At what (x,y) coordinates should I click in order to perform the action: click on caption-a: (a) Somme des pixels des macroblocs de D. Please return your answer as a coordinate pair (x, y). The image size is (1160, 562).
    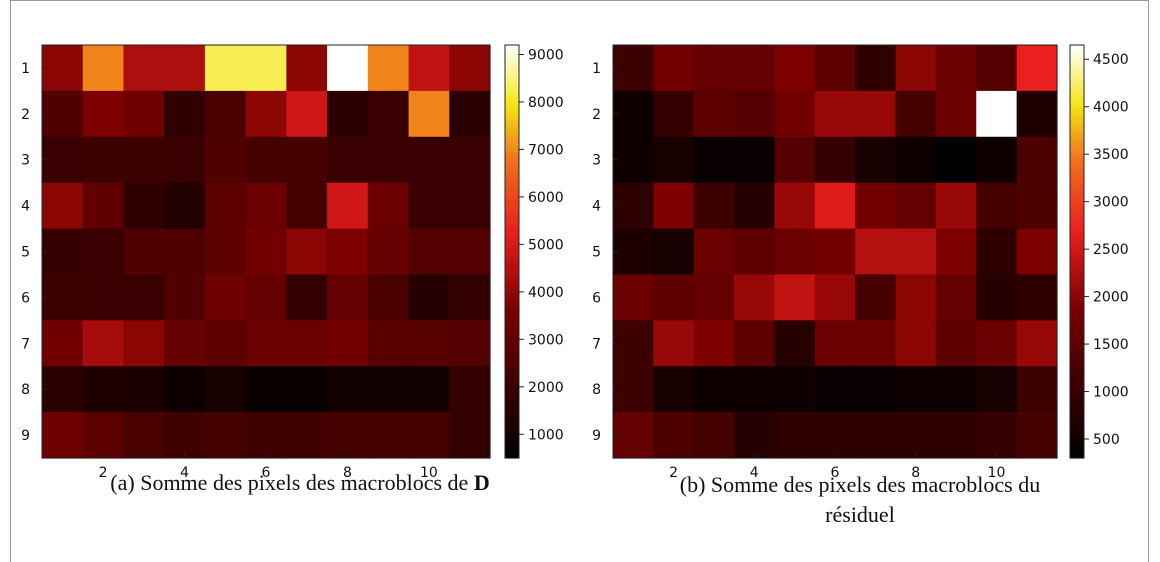
    Looking at the image, I should click on (300, 483).